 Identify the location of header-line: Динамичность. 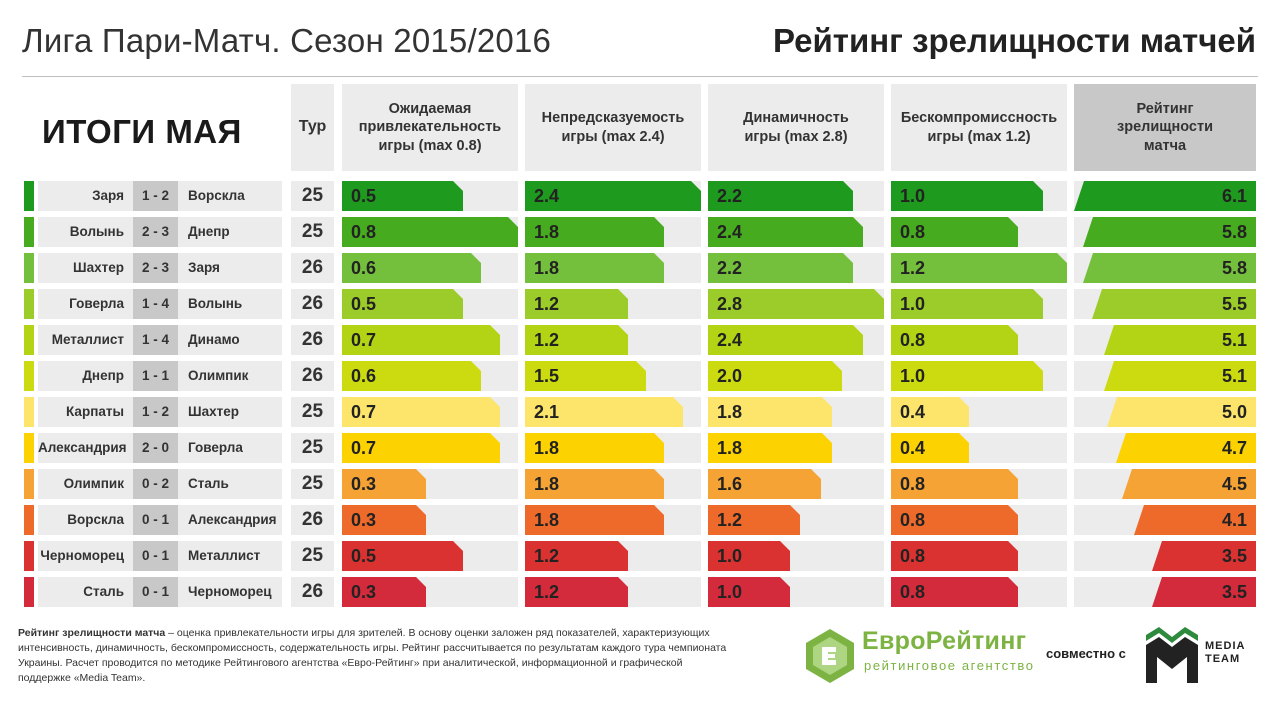
(796, 117).